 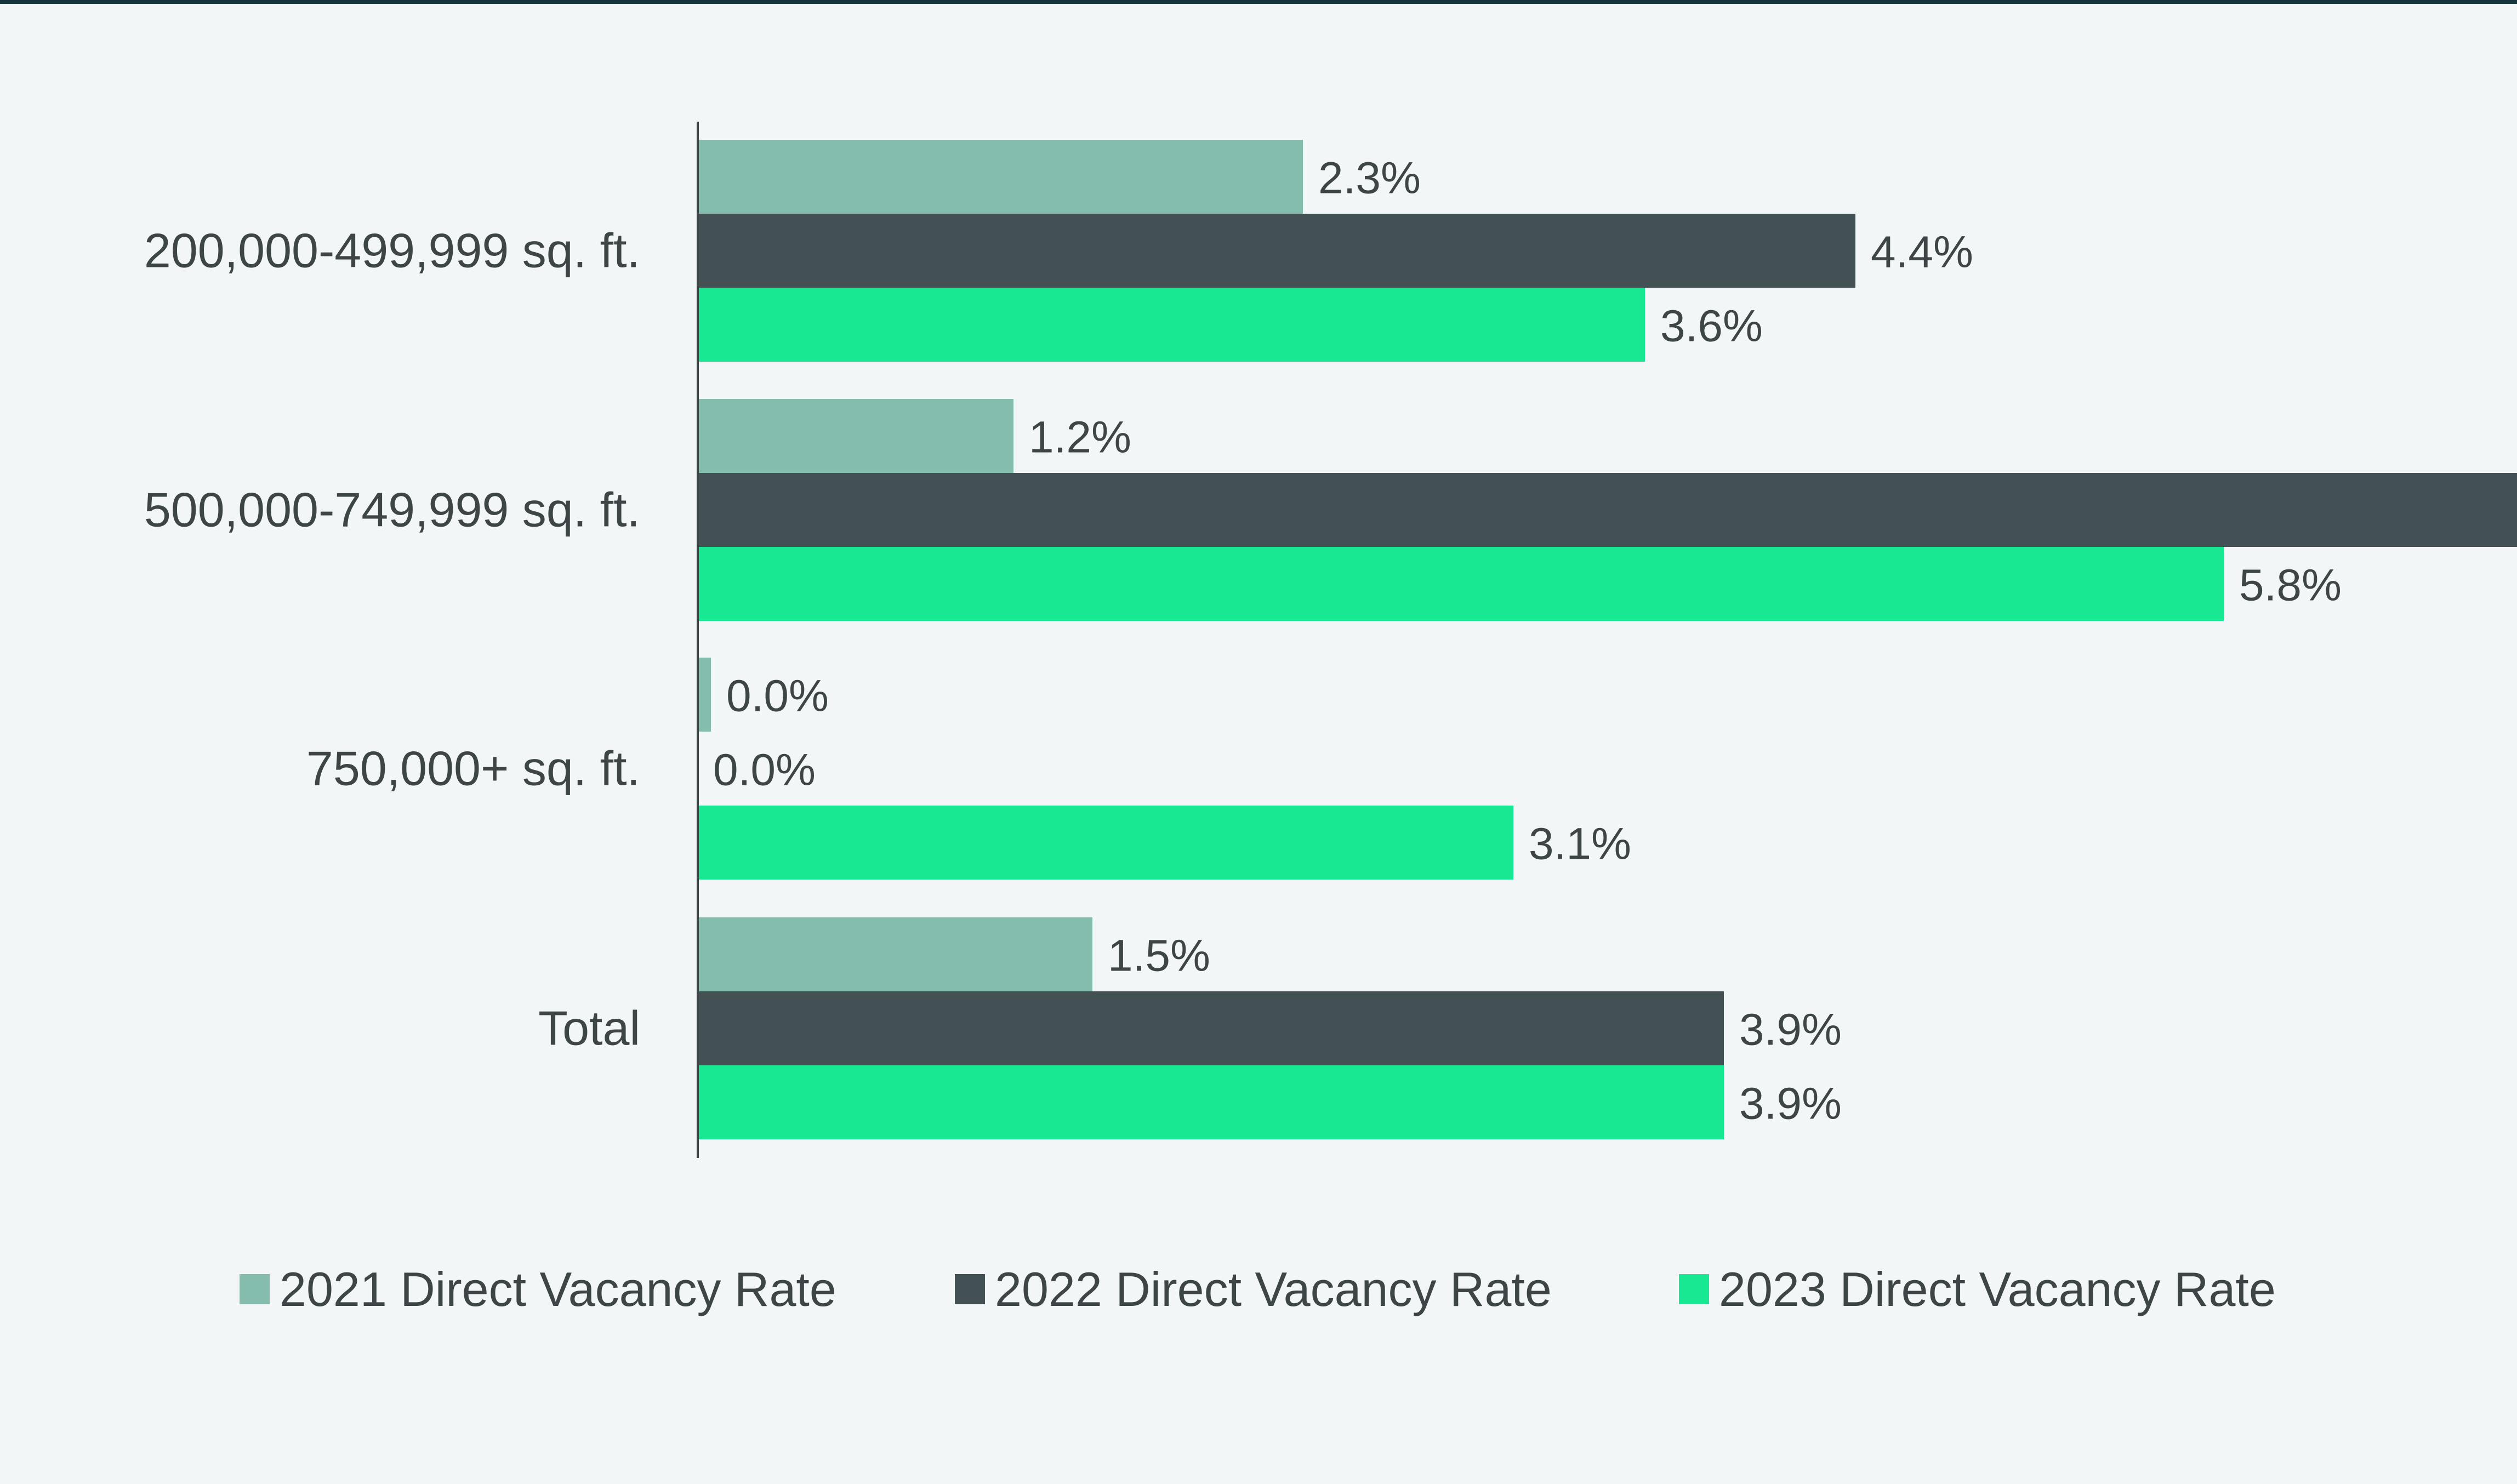 I want to click on data-label: 1.2%, so click(x=1080, y=438).